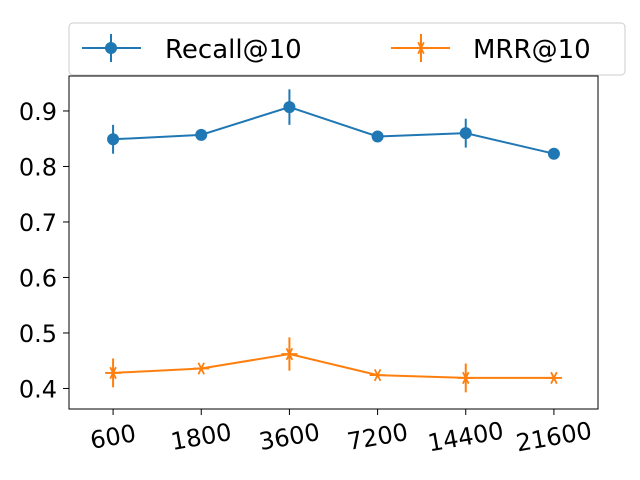 The image size is (640, 480). Describe the element at coordinates (554, 437) in the screenshot. I see `x-tick-label: 21600` at that location.